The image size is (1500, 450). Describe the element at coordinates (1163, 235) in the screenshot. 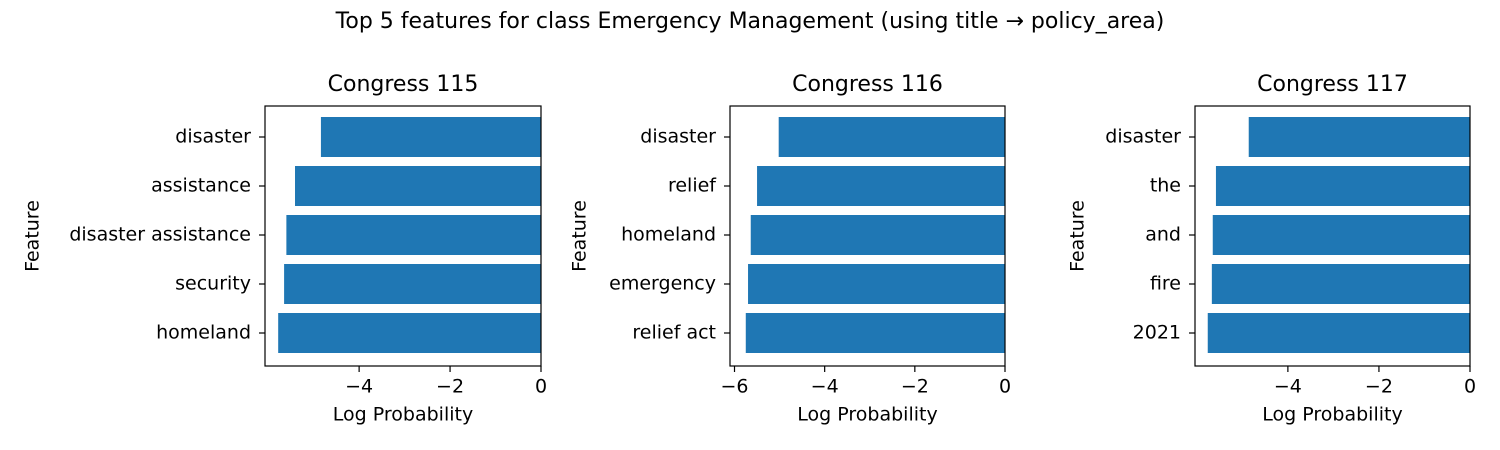

I see `y-tick-label: and` at that location.